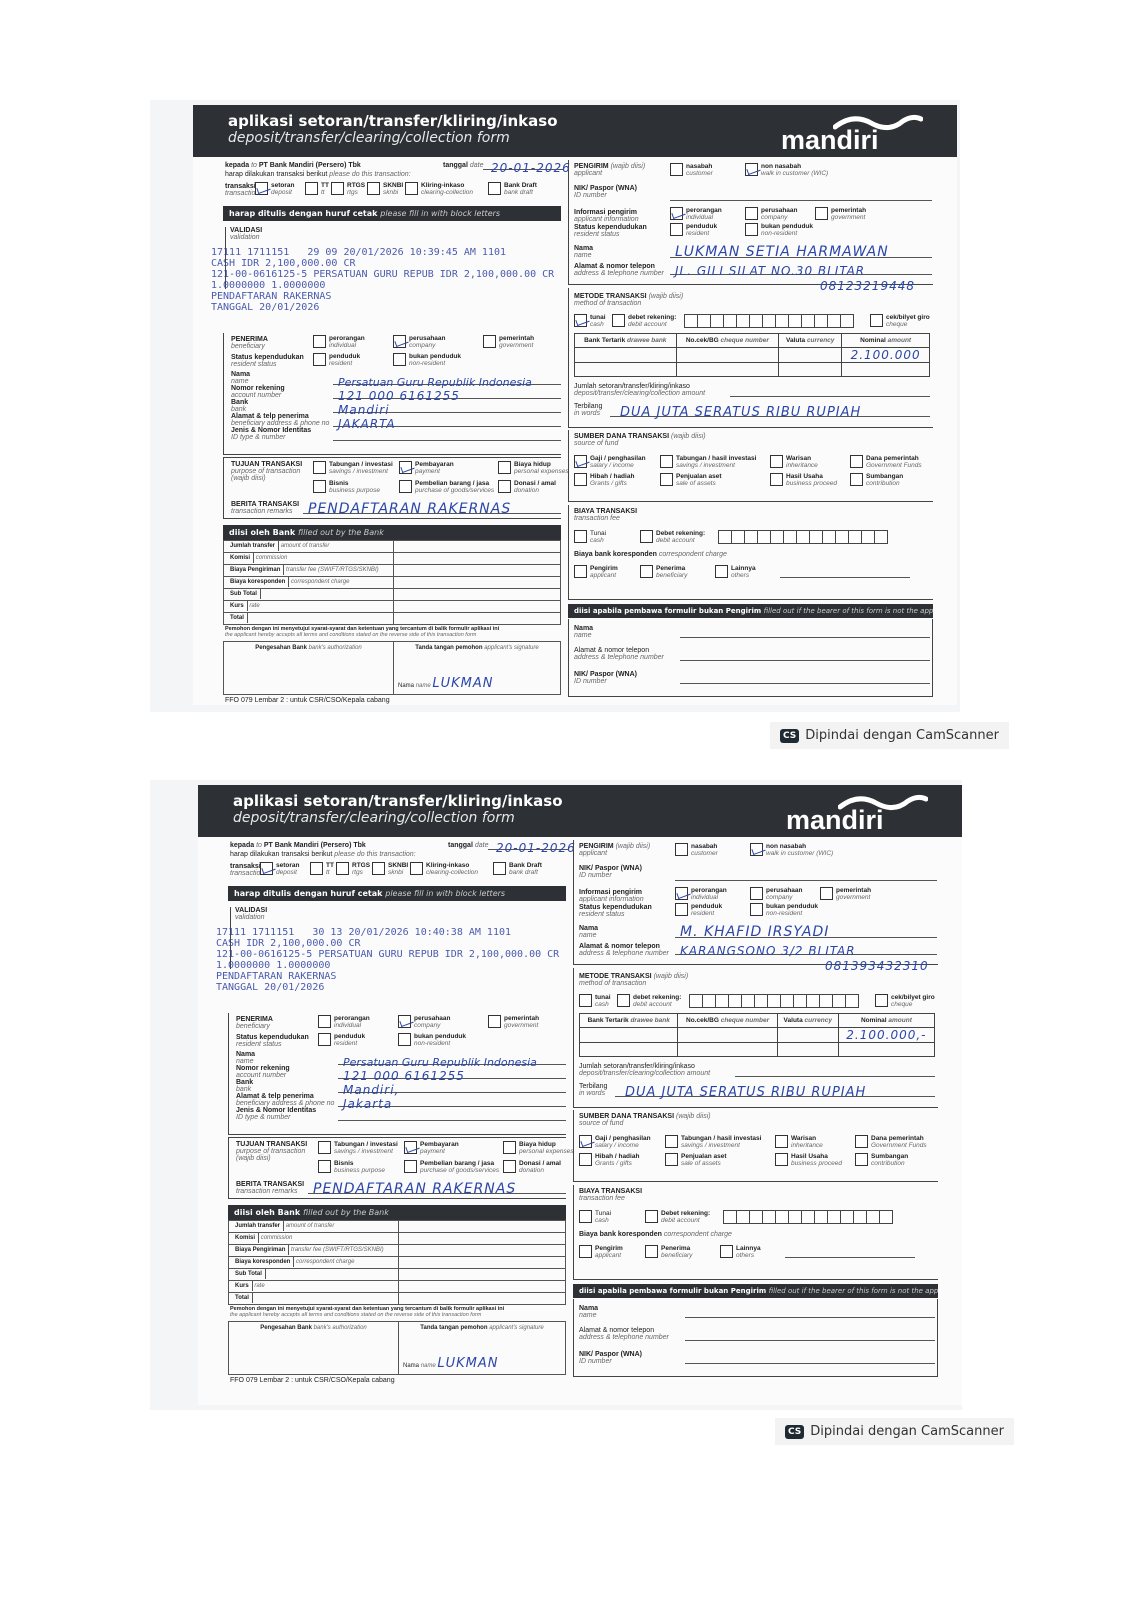 The height and width of the screenshot is (1600, 1131). Describe the element at coordinates (698, 910) in the screenshot. I see `resident-option: penduduk resident` at that location.